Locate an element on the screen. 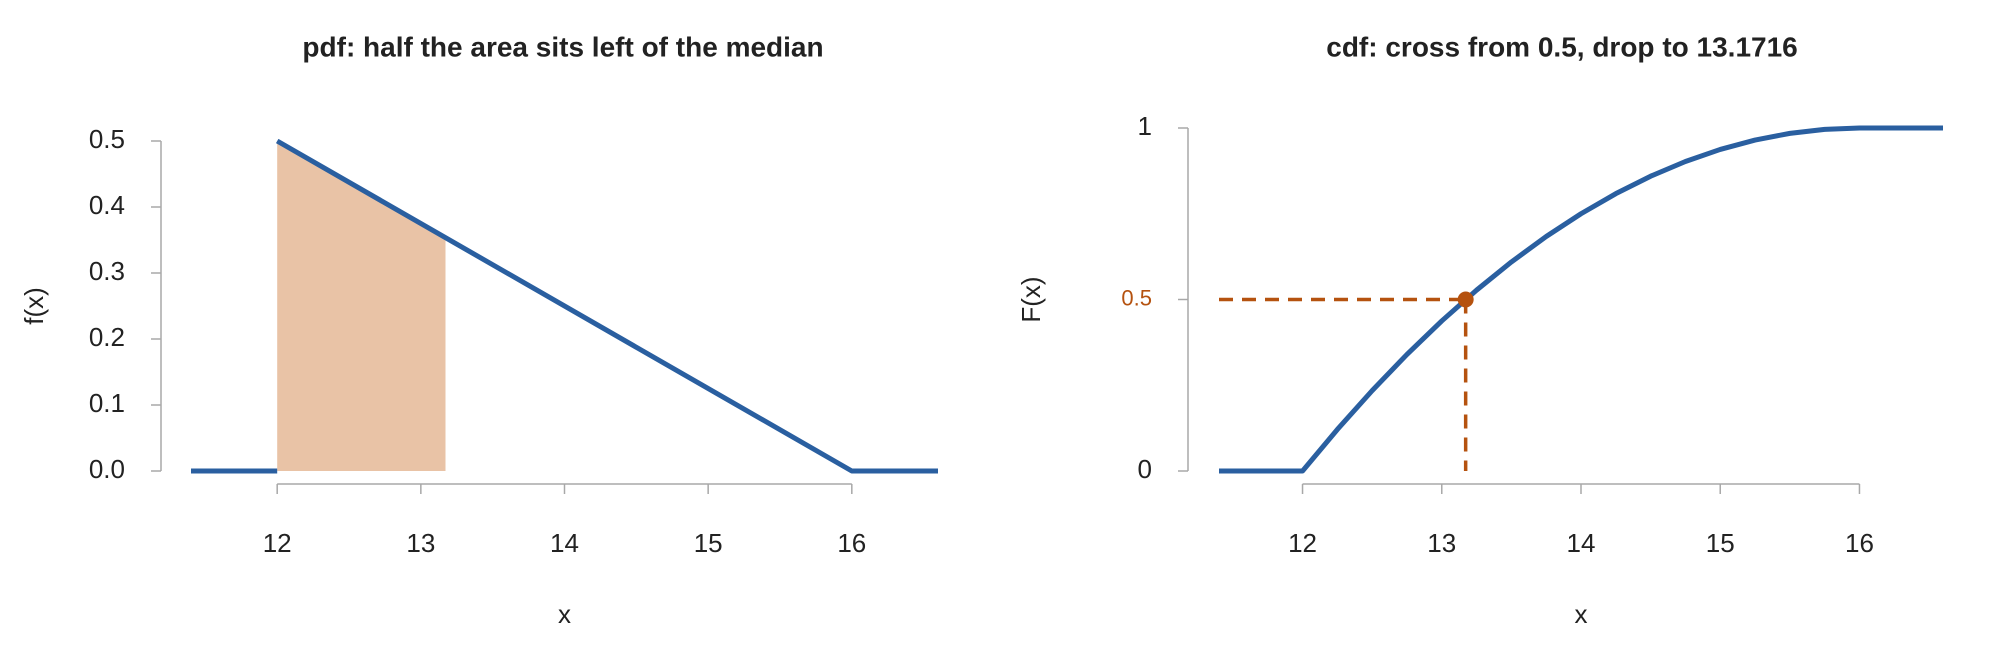 The image size is (1996, 652). y-tick-label: 0.0 is located at coordinates (107, 469).